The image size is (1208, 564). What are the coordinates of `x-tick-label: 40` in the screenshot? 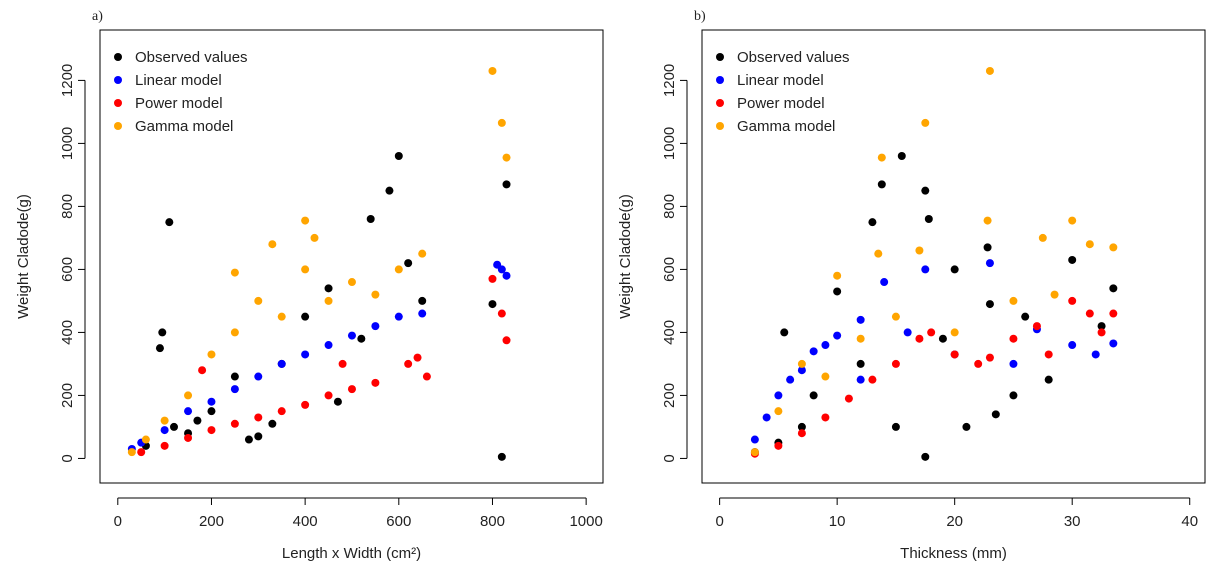 It's located at (1189, 521).